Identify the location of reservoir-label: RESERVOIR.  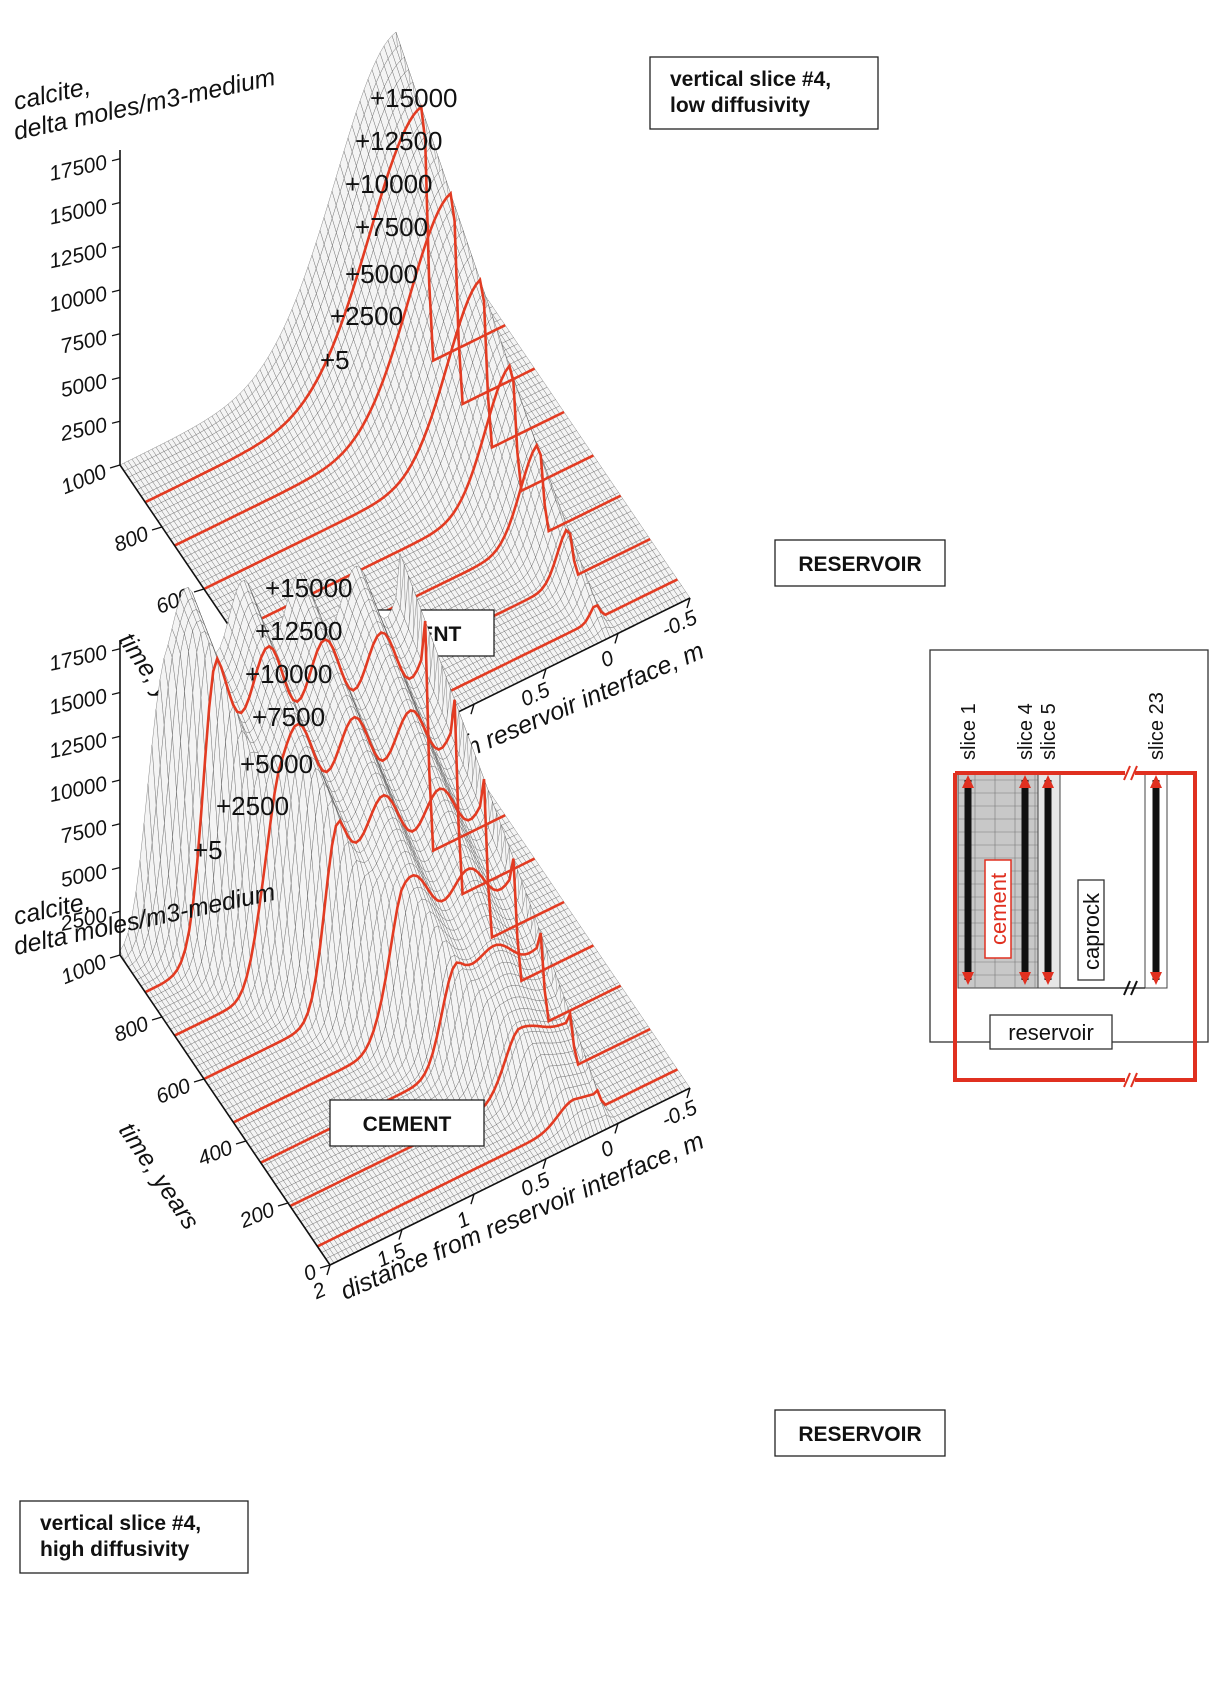
(859, 564).